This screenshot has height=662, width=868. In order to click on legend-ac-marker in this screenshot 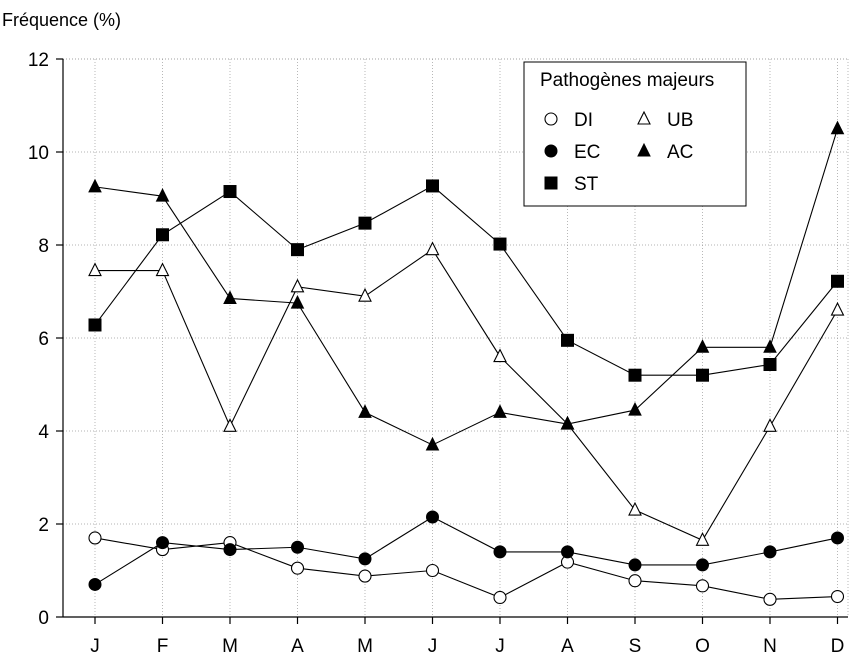, I will do `click(644, 149)`.